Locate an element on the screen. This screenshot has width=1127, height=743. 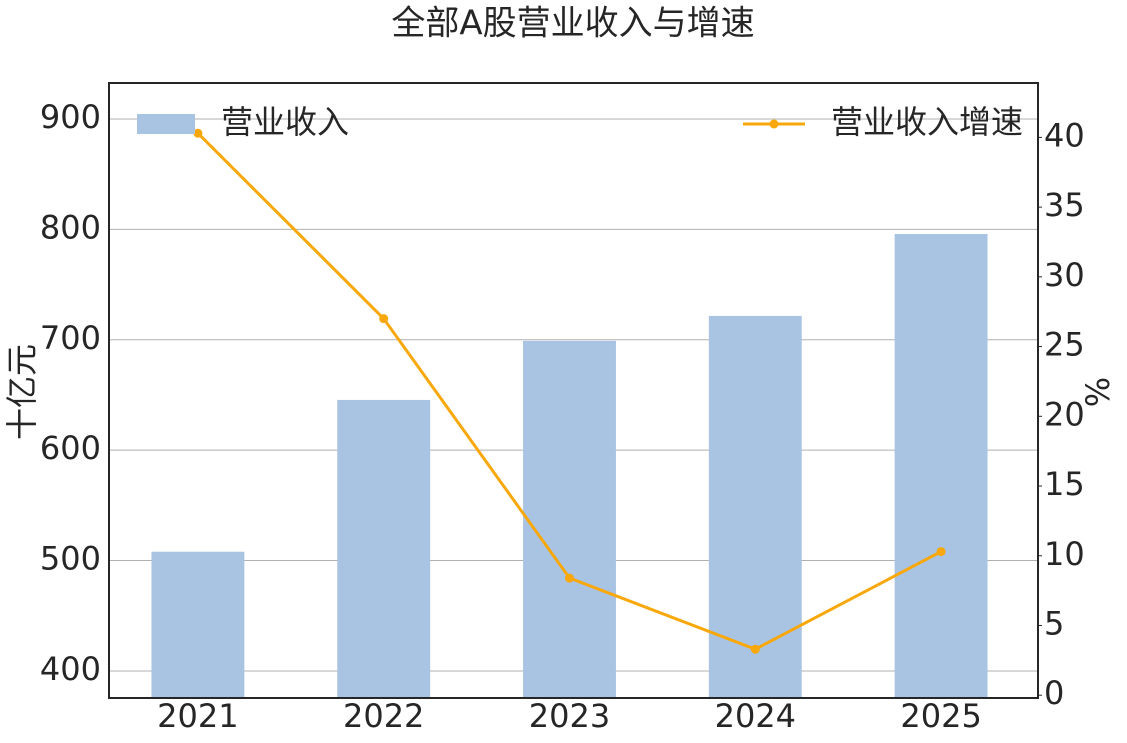
y-tick-label: 700 is located at coordinates (70, 338).